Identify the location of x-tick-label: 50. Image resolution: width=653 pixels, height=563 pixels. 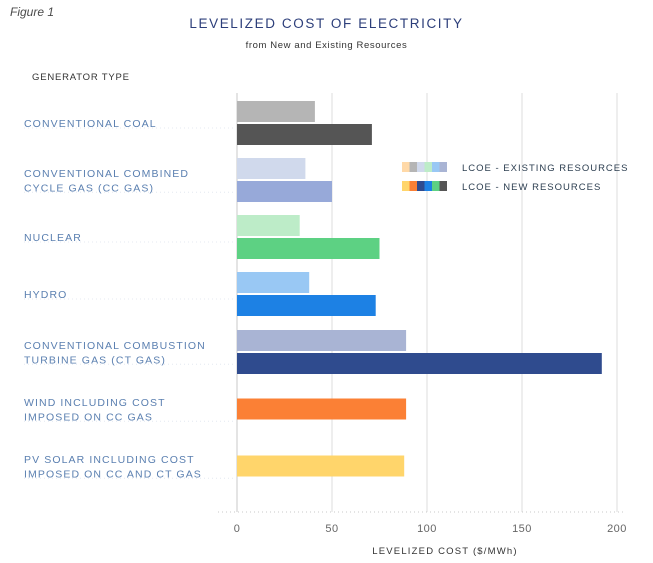
(331, 529).